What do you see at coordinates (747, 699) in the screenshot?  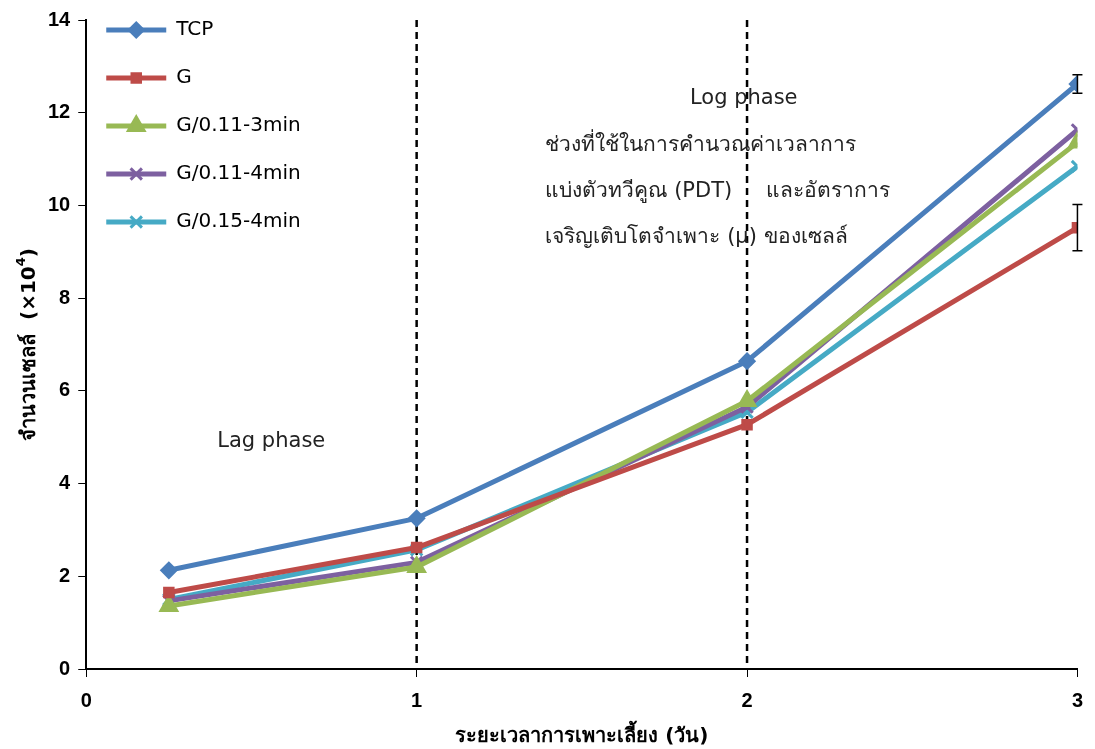 I see `x-tick-label: 2` at bounding box center [747, 699].